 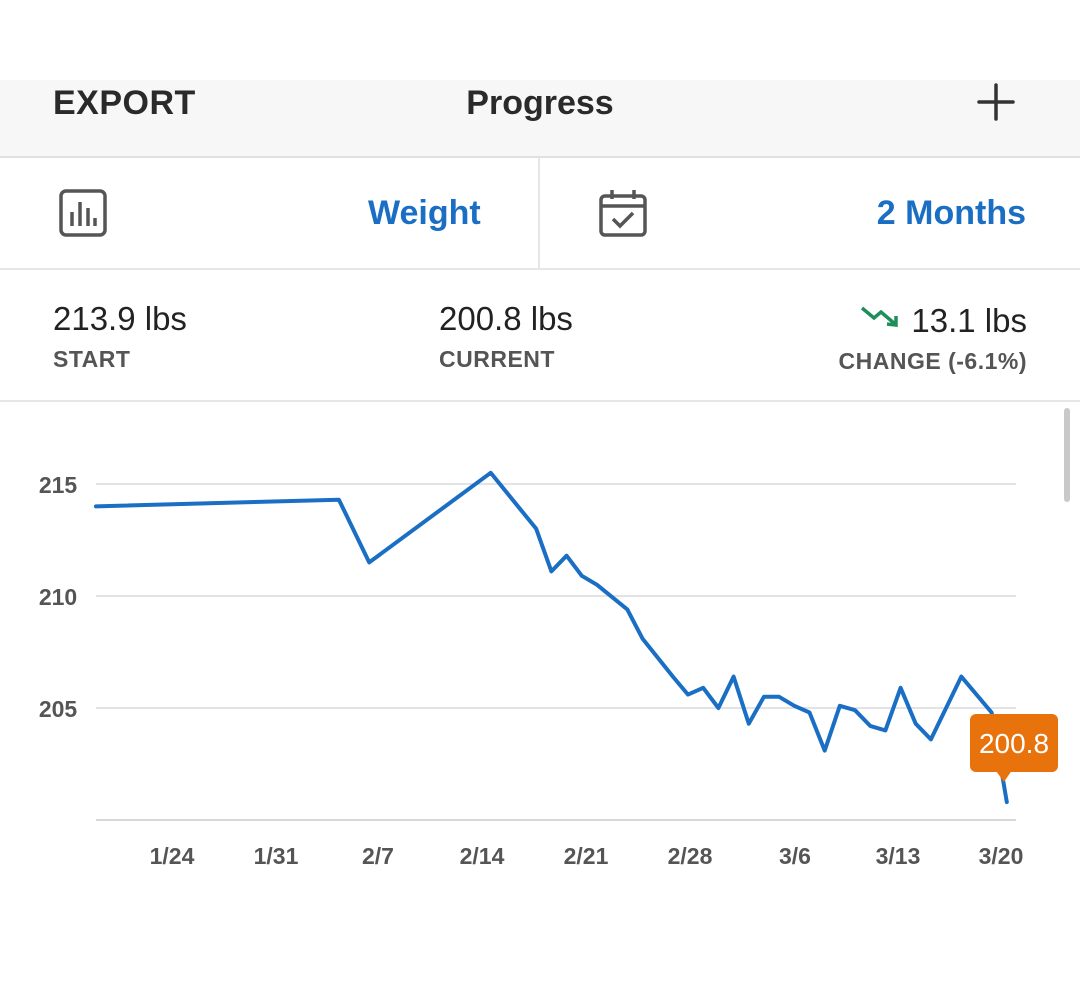 What do you see at coordinates (424, 213) in the screenshot?
I see `metric-label: Weight` at bounding box center [424, 213].